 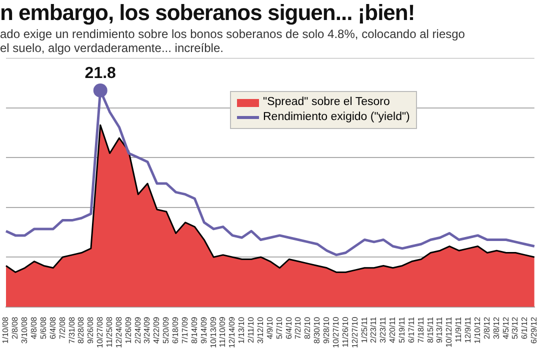 What do you see at coordinates (232, 41) in the screenshot?
I see `chart-subtitle: ado exige un rendimiento sobre los bonos soberanos de solo 4.8%, colocando al riesgo el suelo, algo verdaderamente... increíble.` at bounding box center [232, 41].